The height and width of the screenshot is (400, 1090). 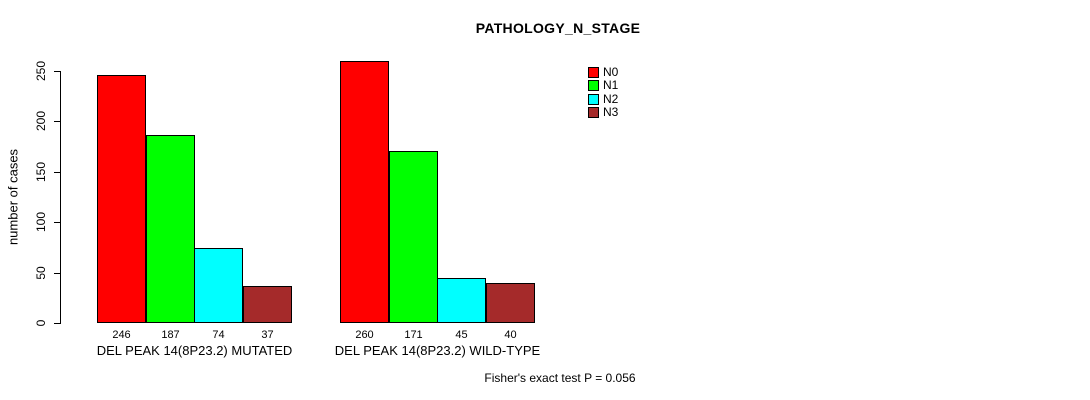 I want to click on y-axis-tick-label: 50, so click(x=41, y=273).